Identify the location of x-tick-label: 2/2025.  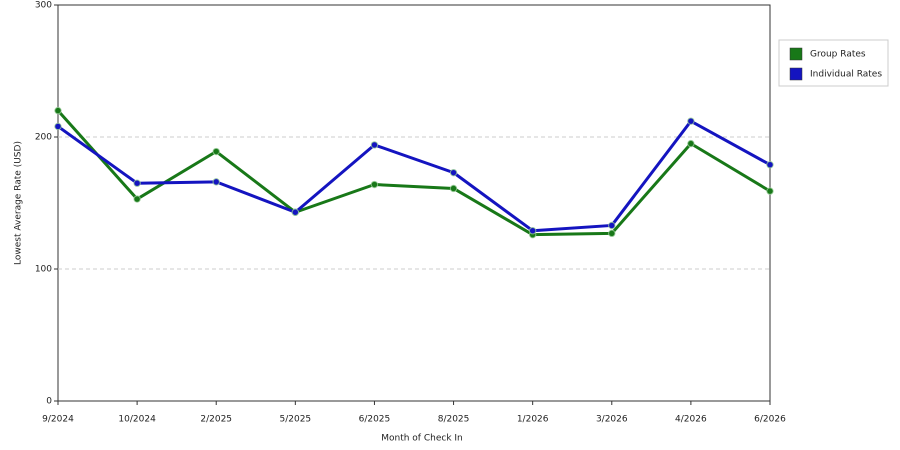
(216, 420).